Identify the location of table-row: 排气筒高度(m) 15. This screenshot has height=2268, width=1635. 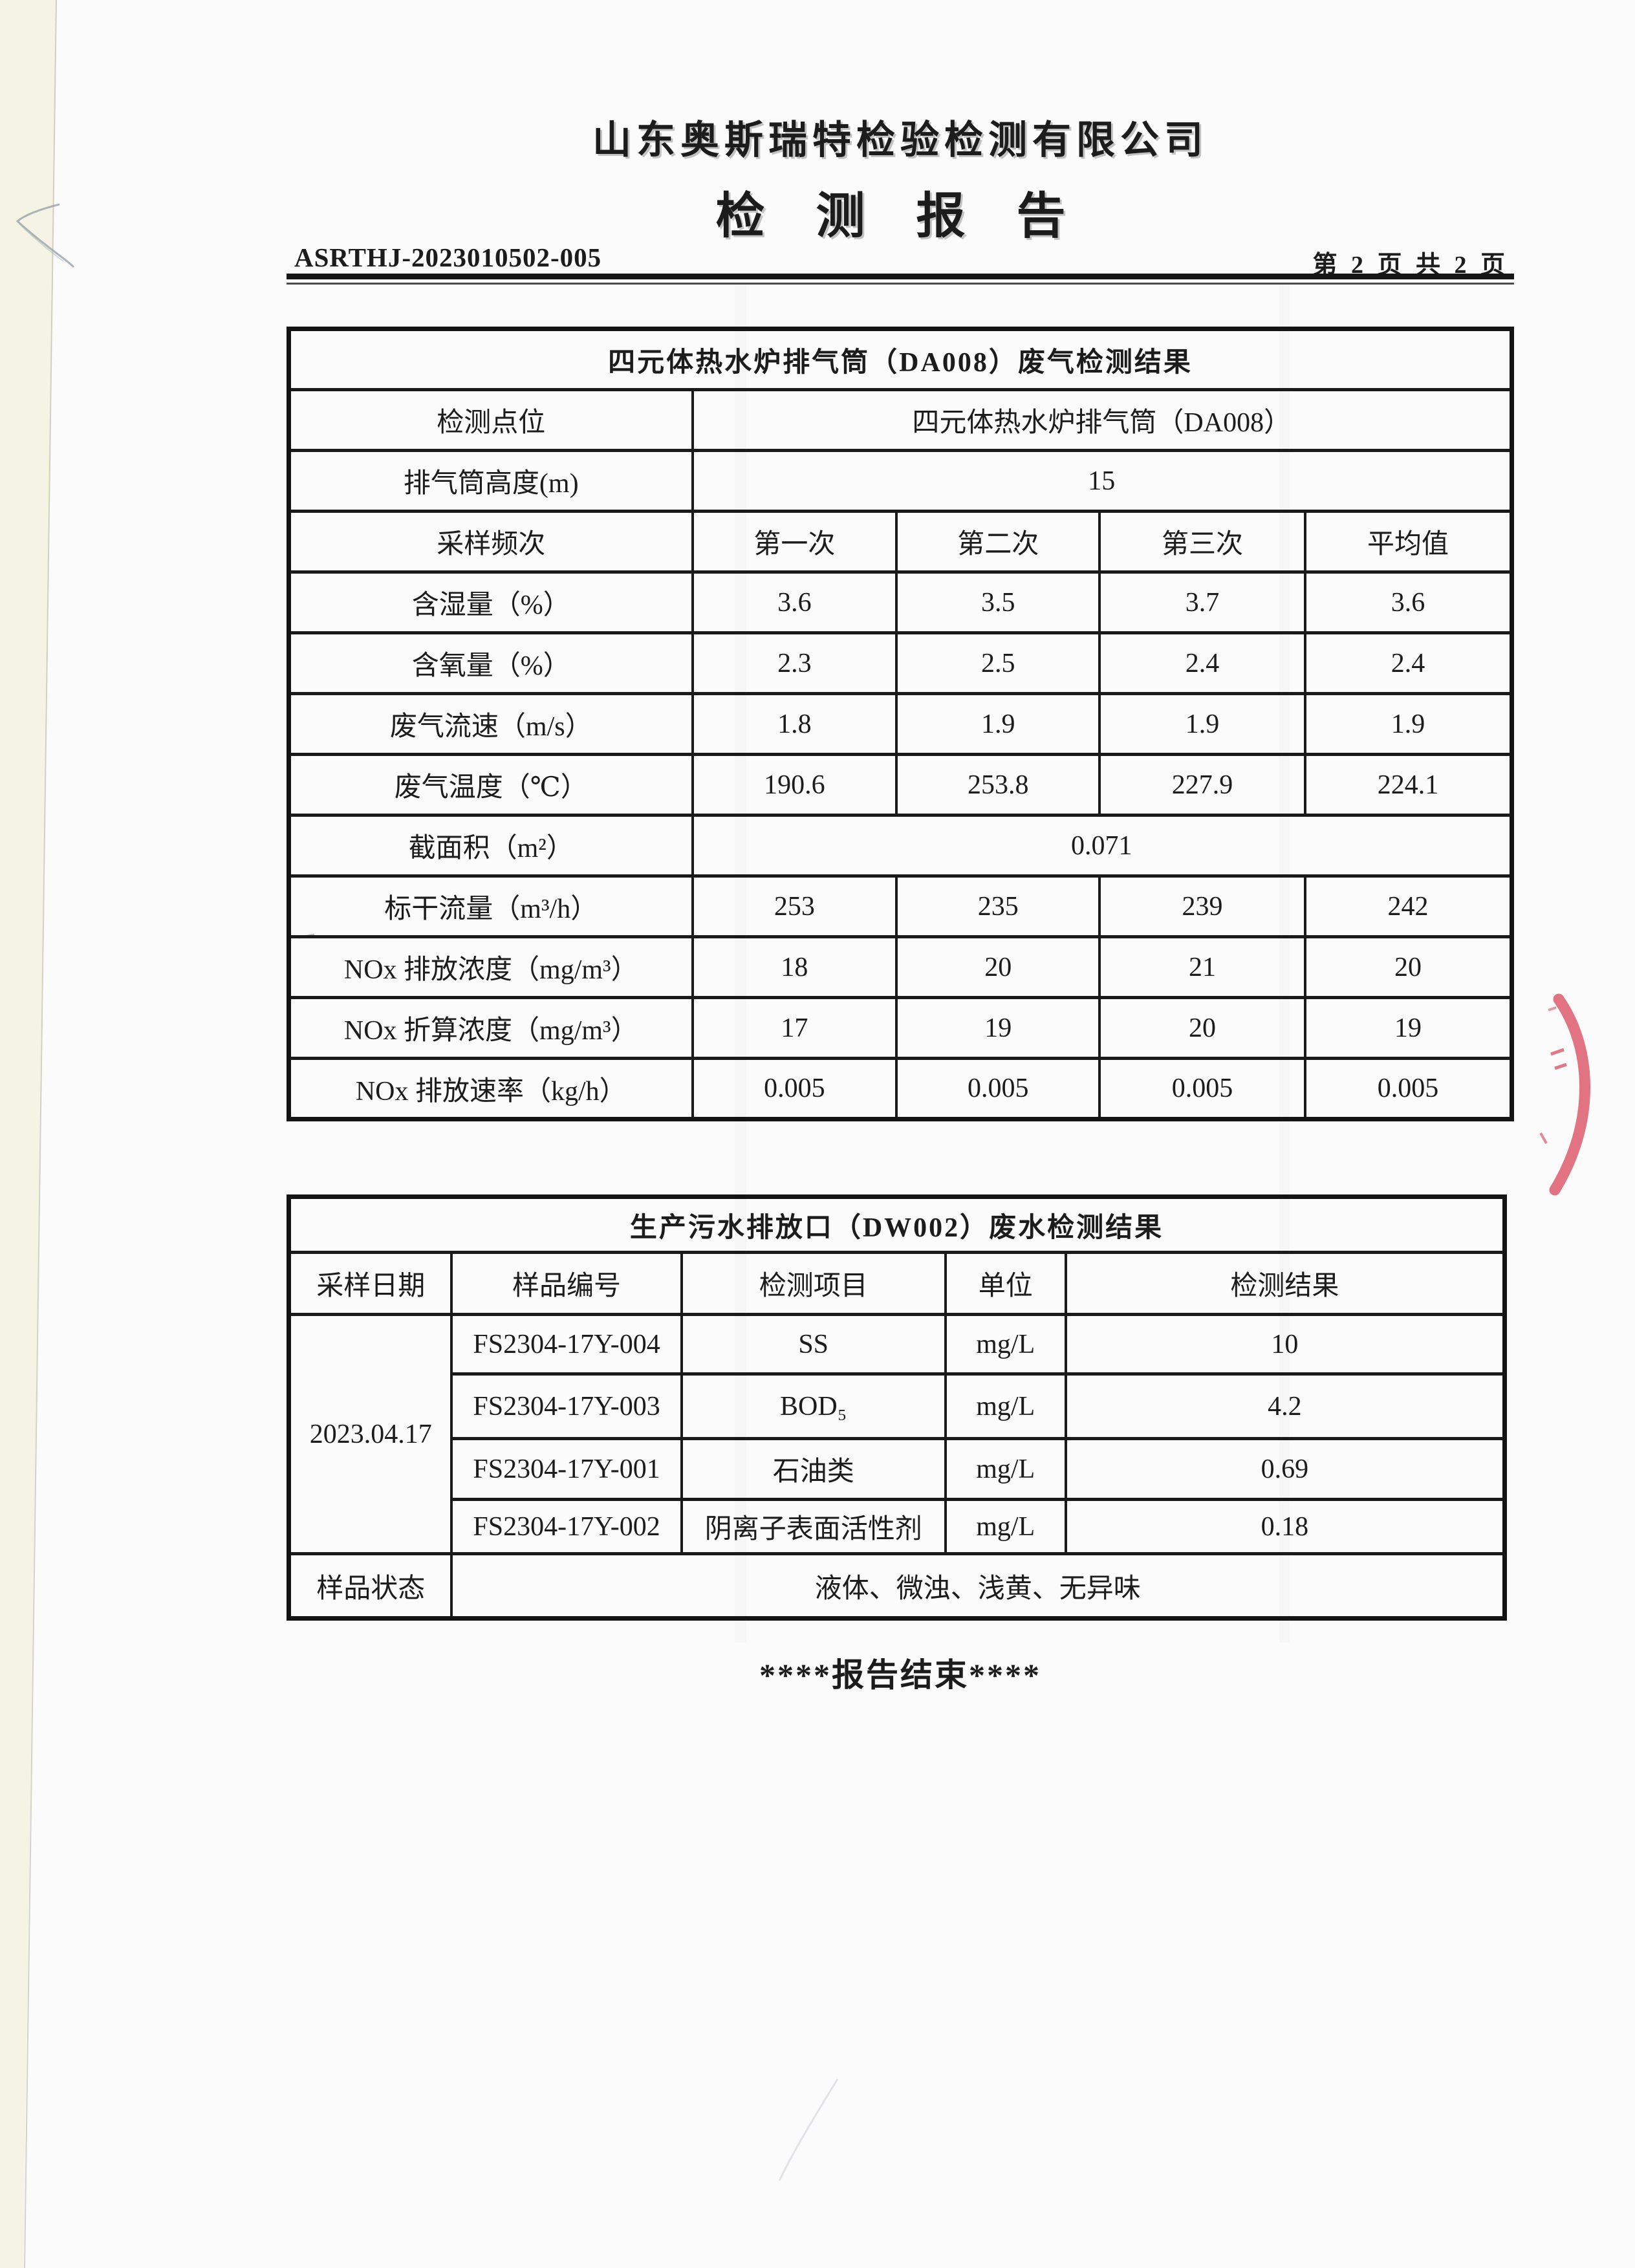
(900, 481).